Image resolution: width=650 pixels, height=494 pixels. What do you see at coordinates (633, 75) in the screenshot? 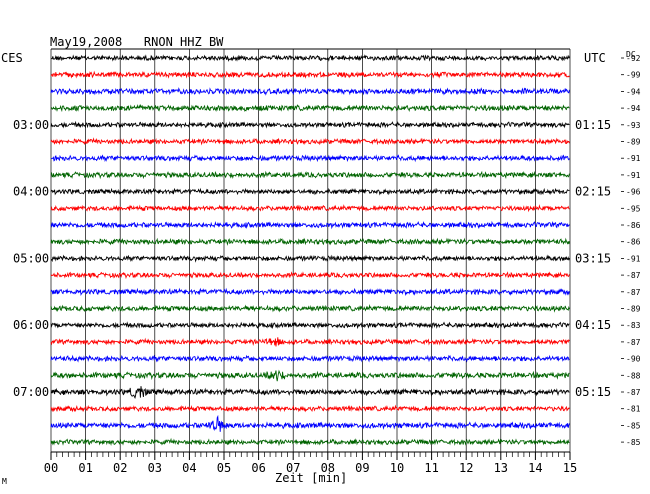
I see `dc-offset-label: -99` at bounding box center [633, 75].